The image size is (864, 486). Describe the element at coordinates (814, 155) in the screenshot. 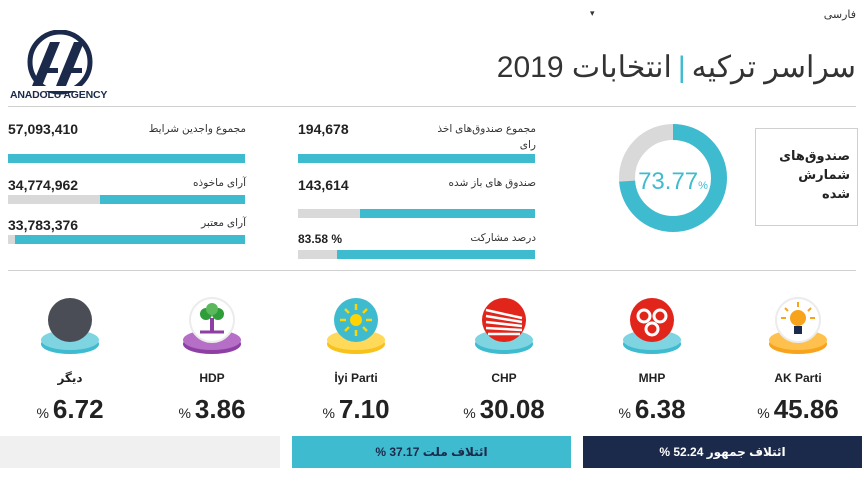

I see `counted-label-line-1: صندوق‌های` at that location.